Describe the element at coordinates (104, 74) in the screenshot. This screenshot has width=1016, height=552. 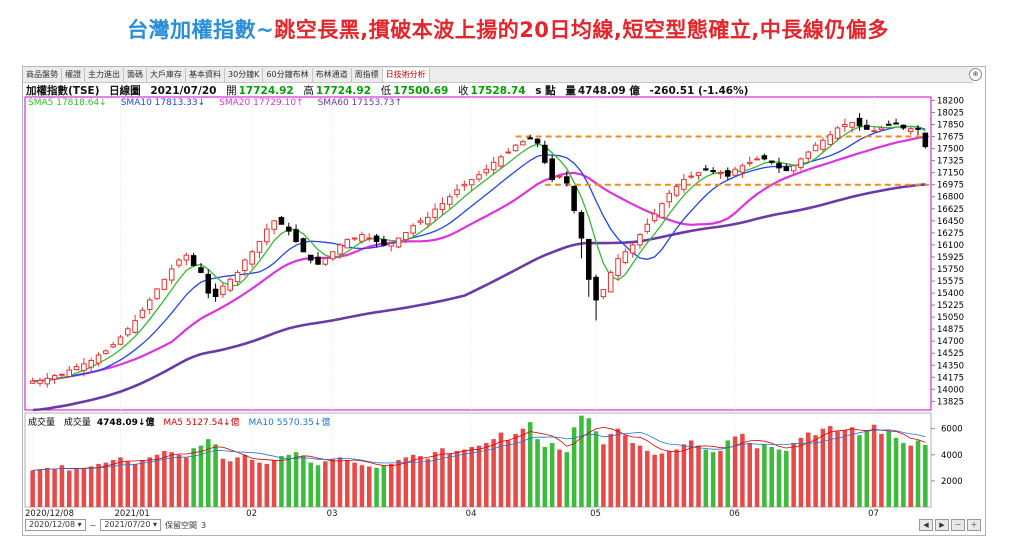
I see `tab-2: 主力進出` at that location.